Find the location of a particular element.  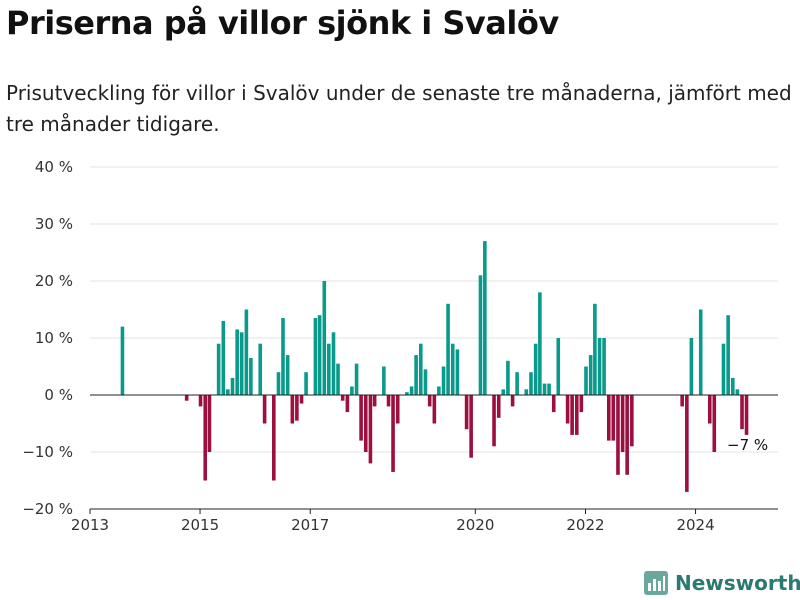

y-tick-label: −10 % is located at coordinates (47, 452).